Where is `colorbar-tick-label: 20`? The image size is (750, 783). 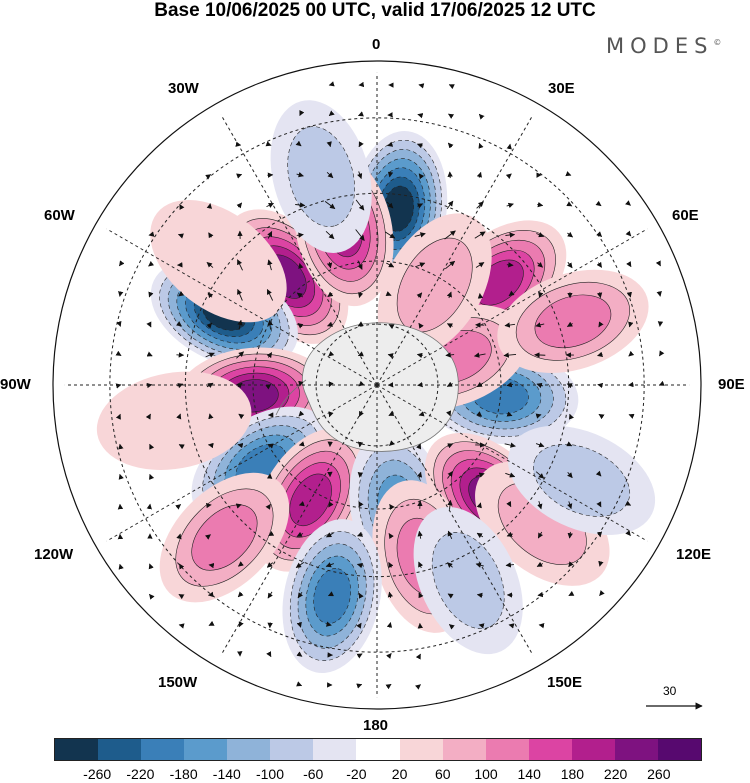
colorbar-tick-label: 20 is located at coordinates (399, 774).